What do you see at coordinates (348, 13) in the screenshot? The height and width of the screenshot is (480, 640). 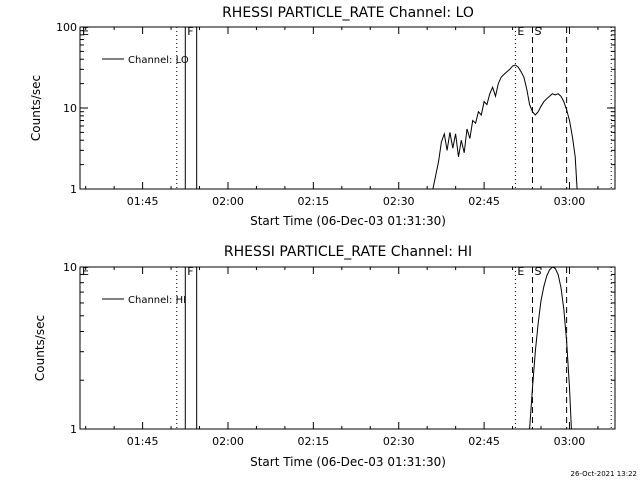 I see `chart-title: RHESSI PARTICLE_RATE Channel: LO` at bounding box center [348, 13].